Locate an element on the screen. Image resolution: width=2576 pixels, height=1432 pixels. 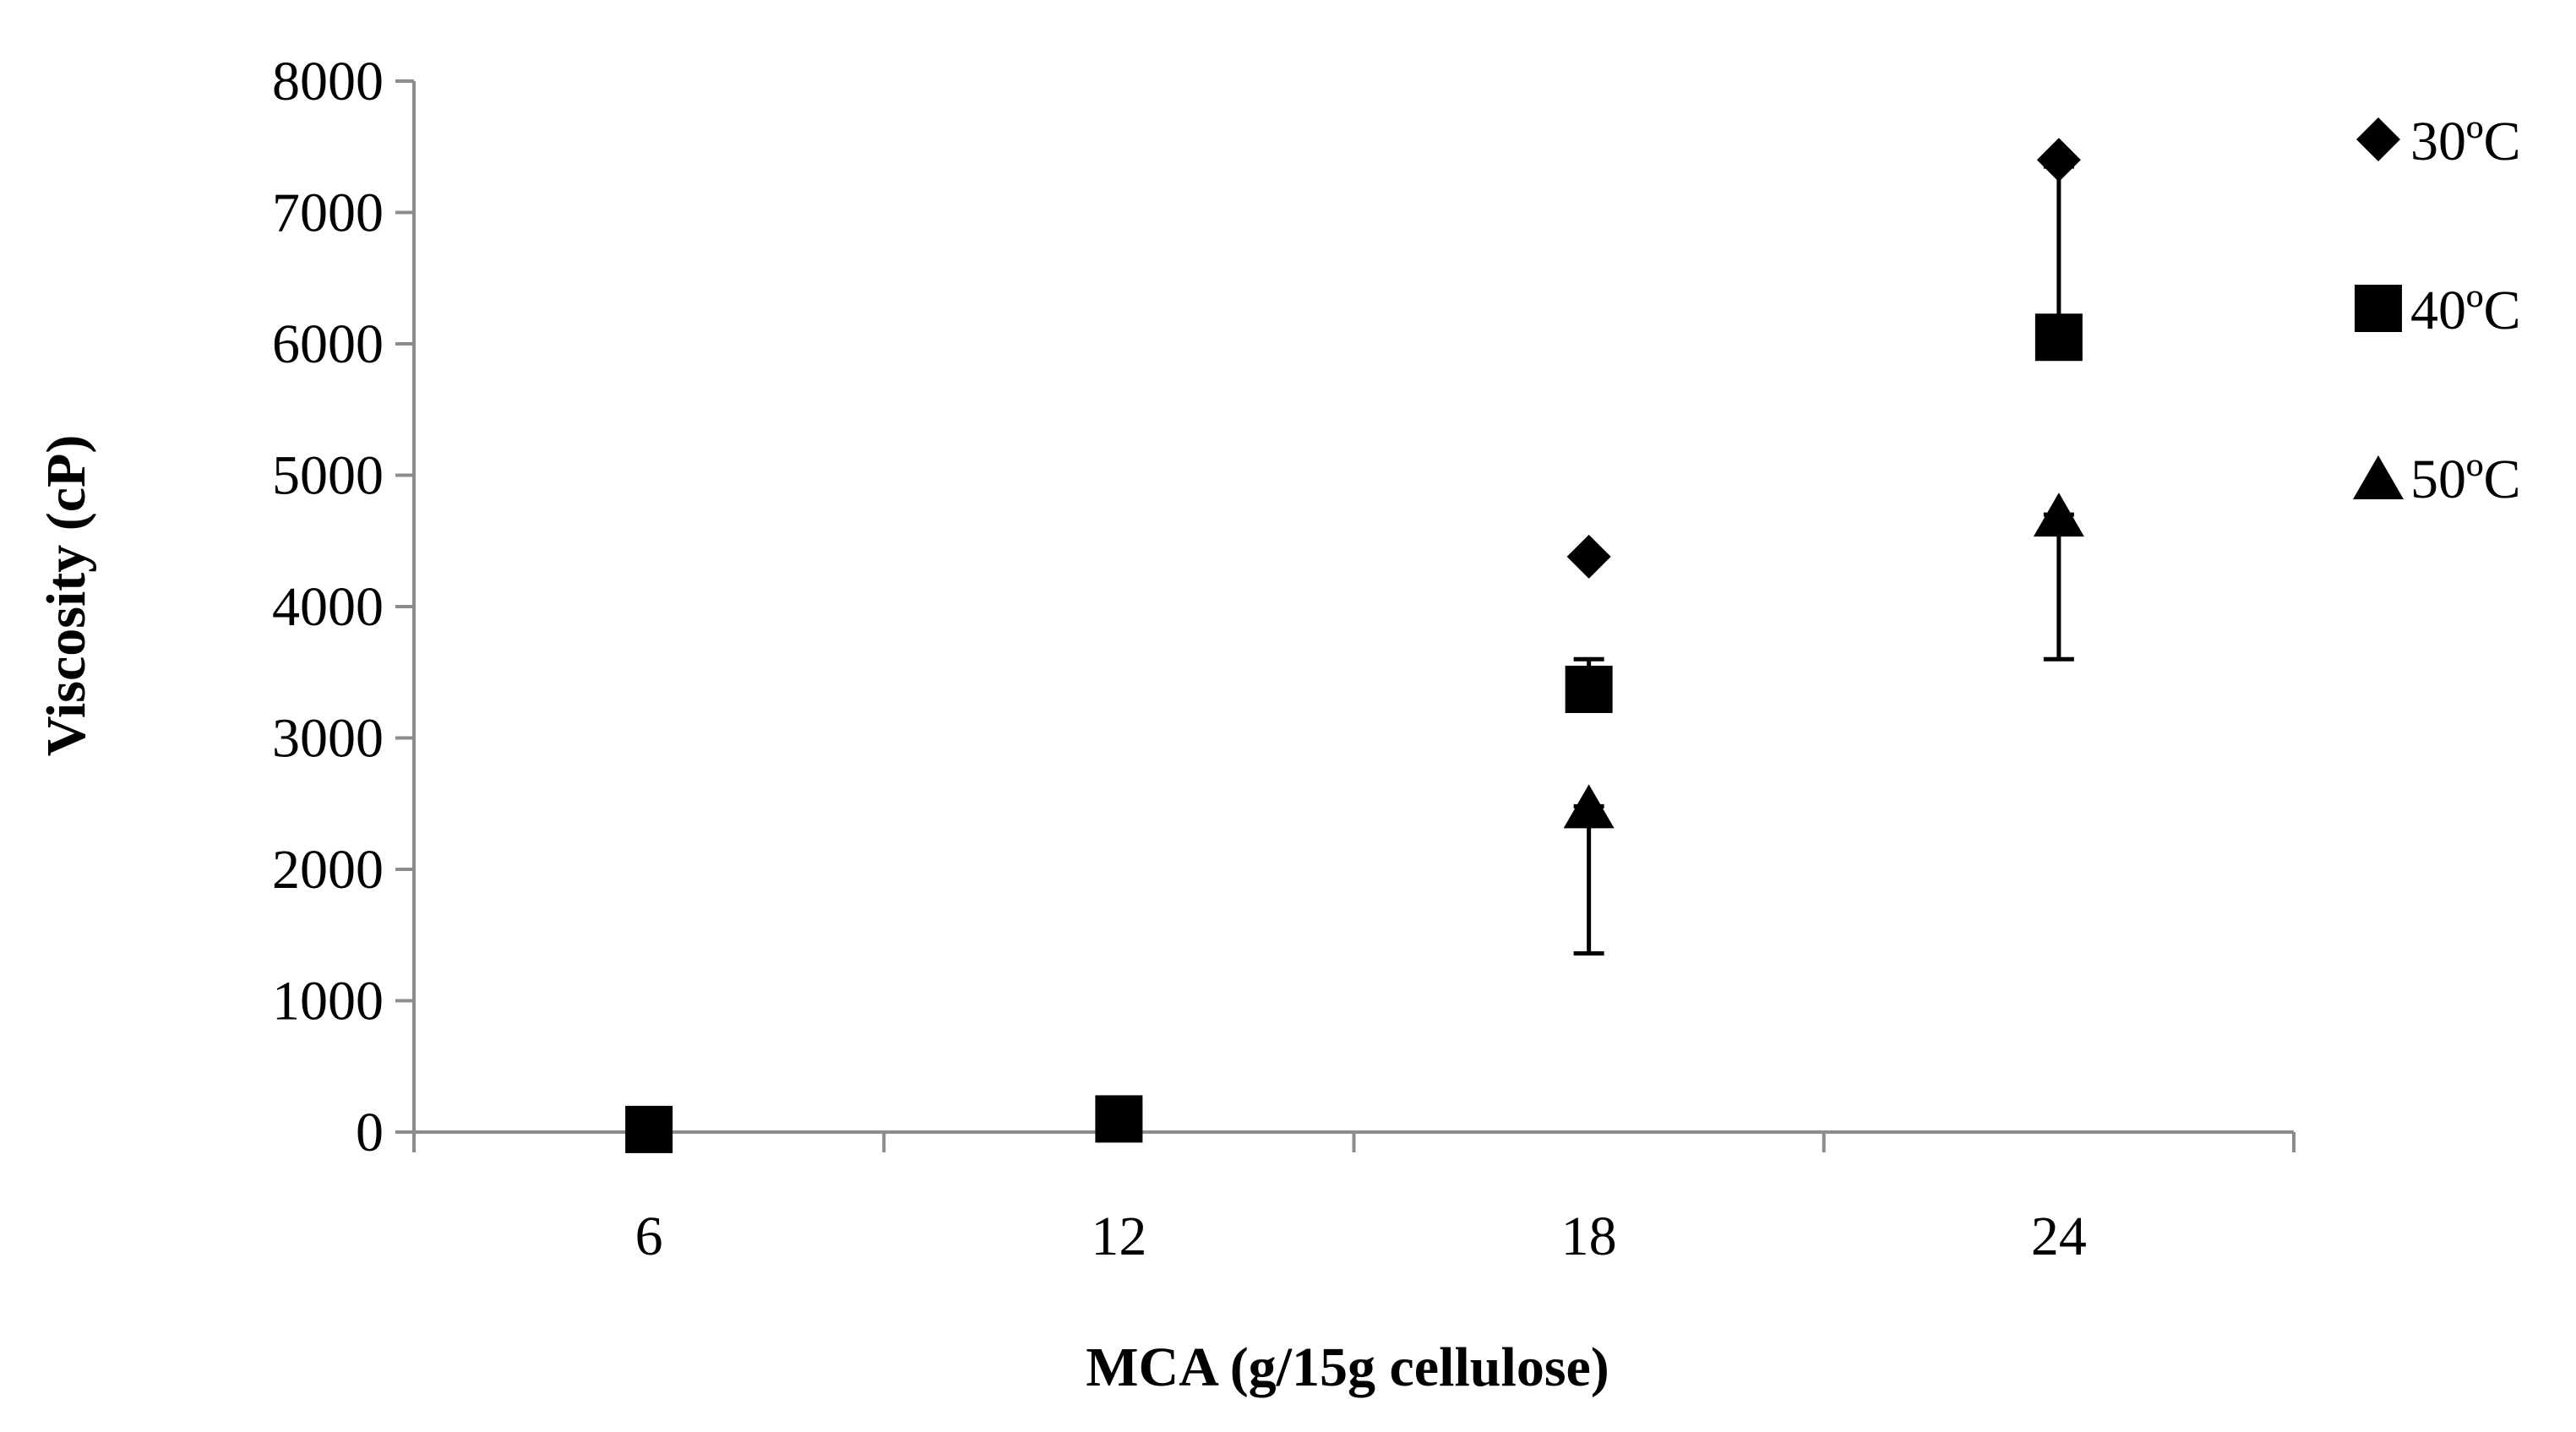
y-tick-label: 3000 is located at coordinates (328, 739).